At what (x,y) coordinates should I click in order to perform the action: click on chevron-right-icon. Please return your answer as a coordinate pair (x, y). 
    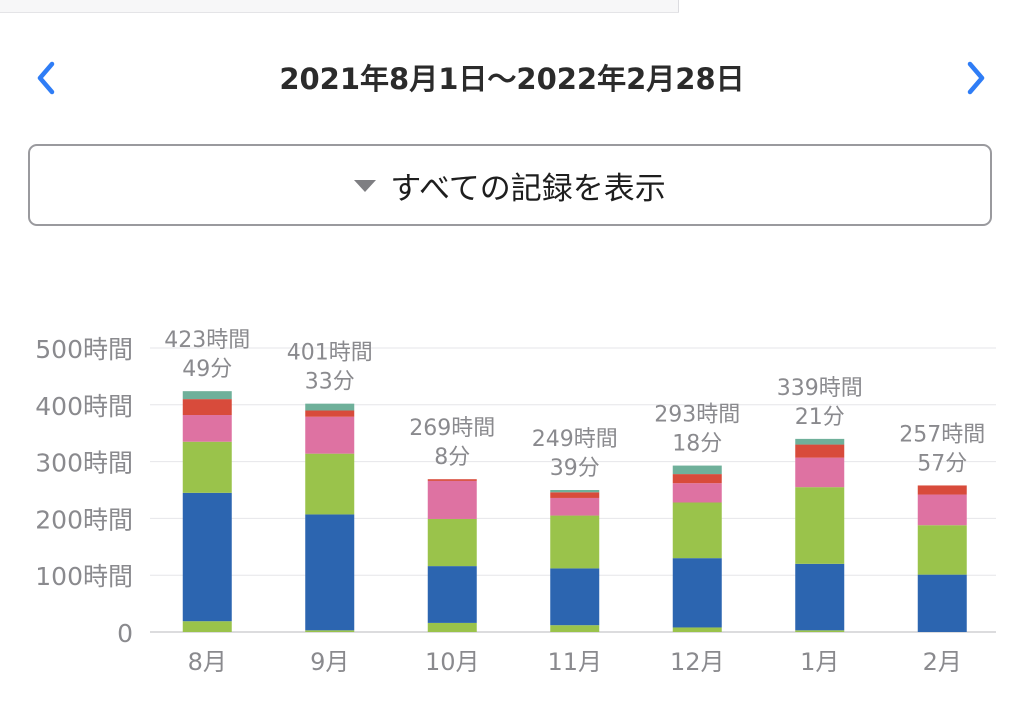
    Looking at the image, I should click on (976, 78).